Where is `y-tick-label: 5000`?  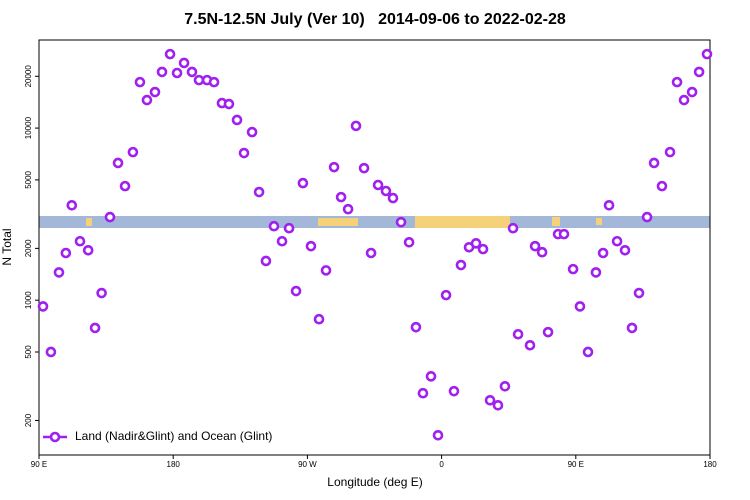 y-tick-label: 5000 is located at coordinates (28, 179).